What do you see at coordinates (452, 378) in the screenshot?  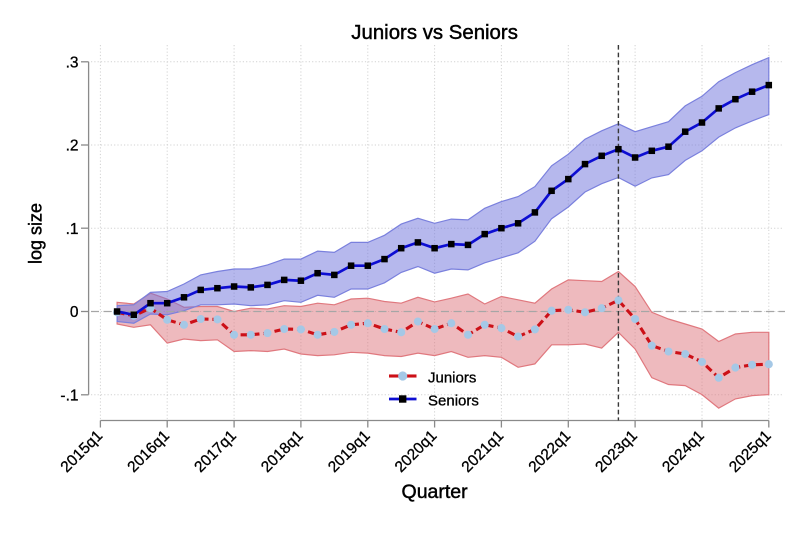 I see `svg-text: Juniors` at bounding box center [452, 378].